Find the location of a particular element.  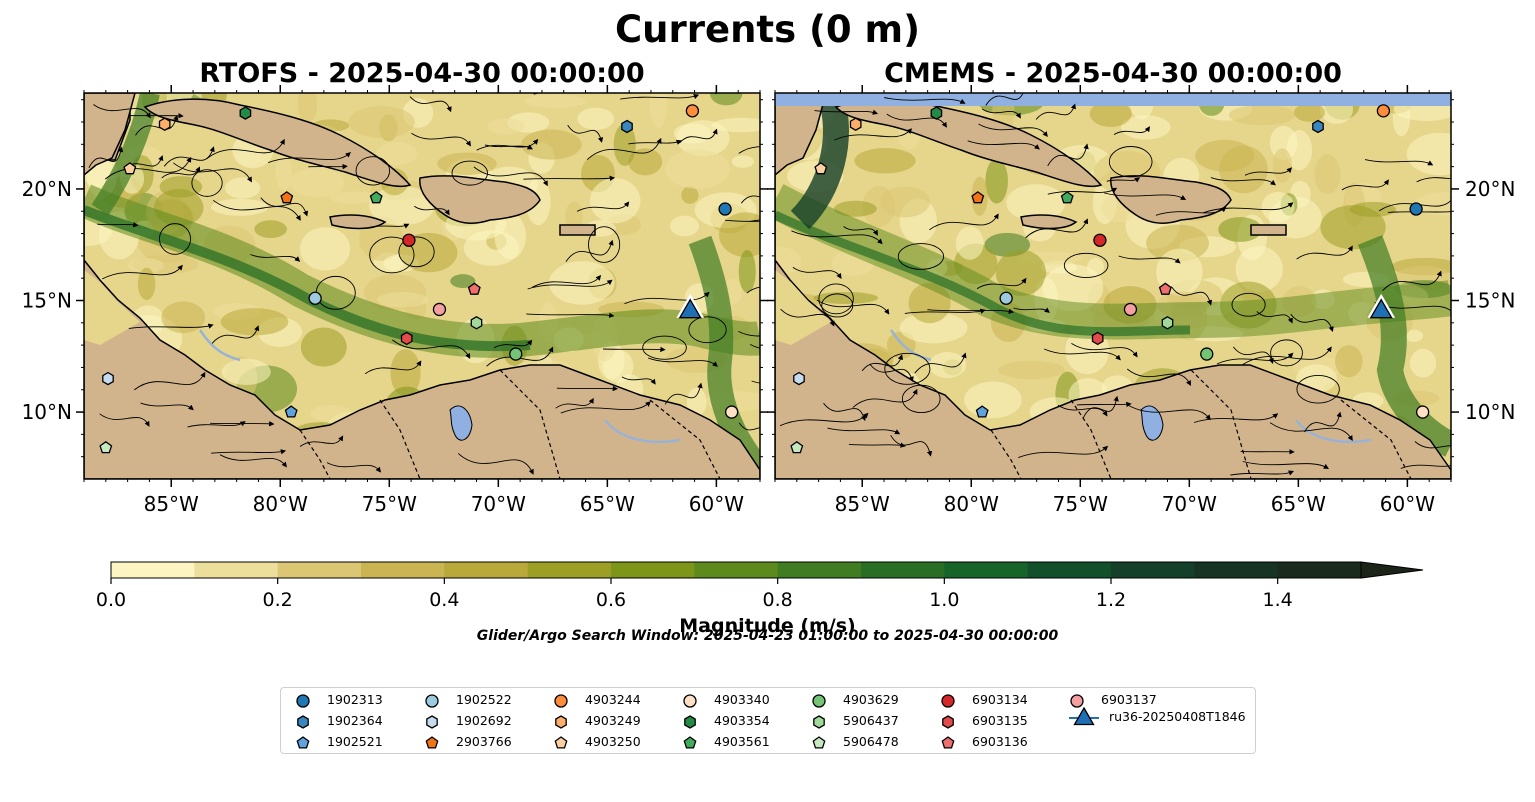

cmems-panel-title: CMEMS - 2025-04-30 00:00:00 is located at coordinates (1113, 73).